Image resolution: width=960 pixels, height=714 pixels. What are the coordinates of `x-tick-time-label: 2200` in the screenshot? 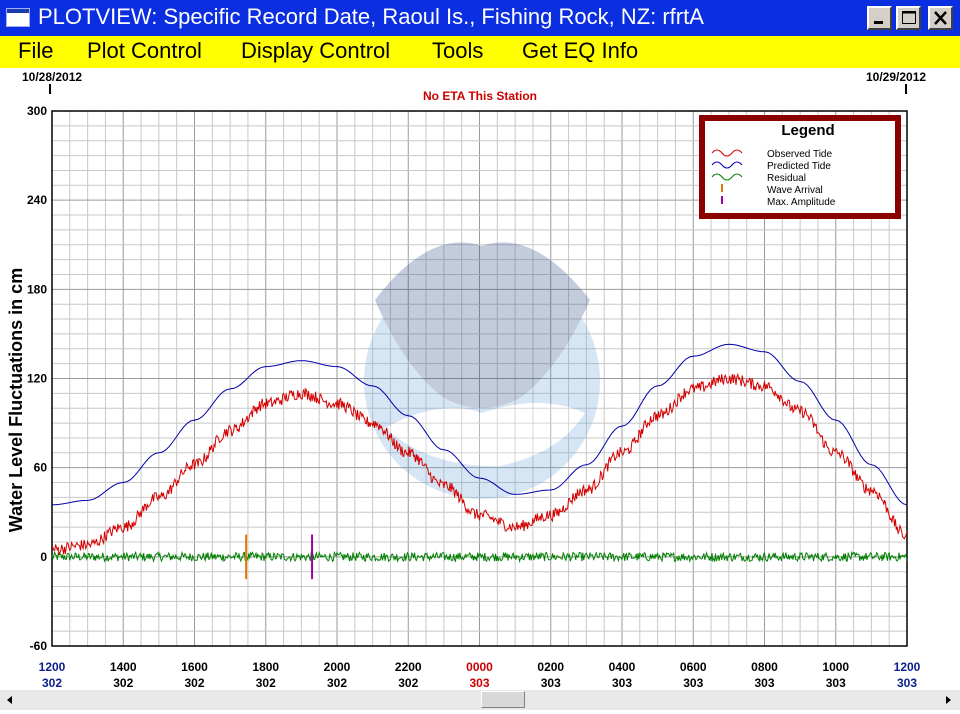 It's located at (408, 667).